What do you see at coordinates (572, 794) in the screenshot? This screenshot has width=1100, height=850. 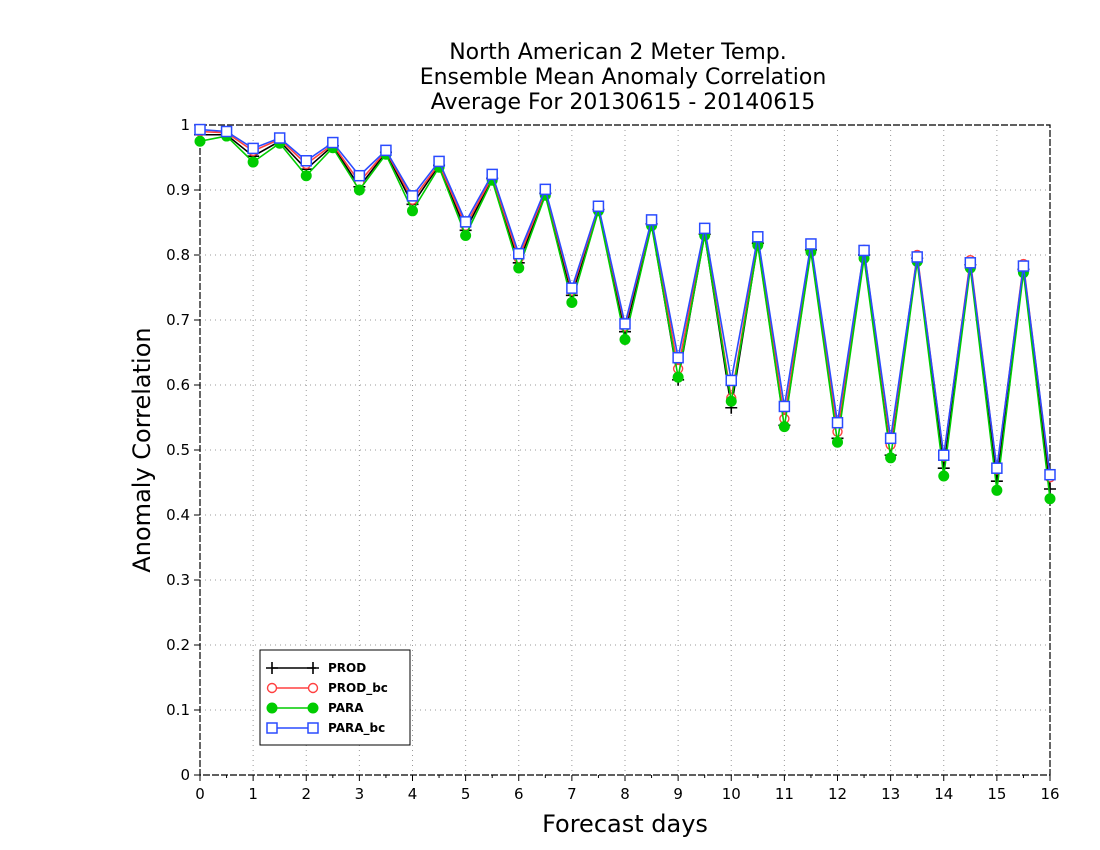 I see `x-tick-label: 7` at bounding box center [572, 794].